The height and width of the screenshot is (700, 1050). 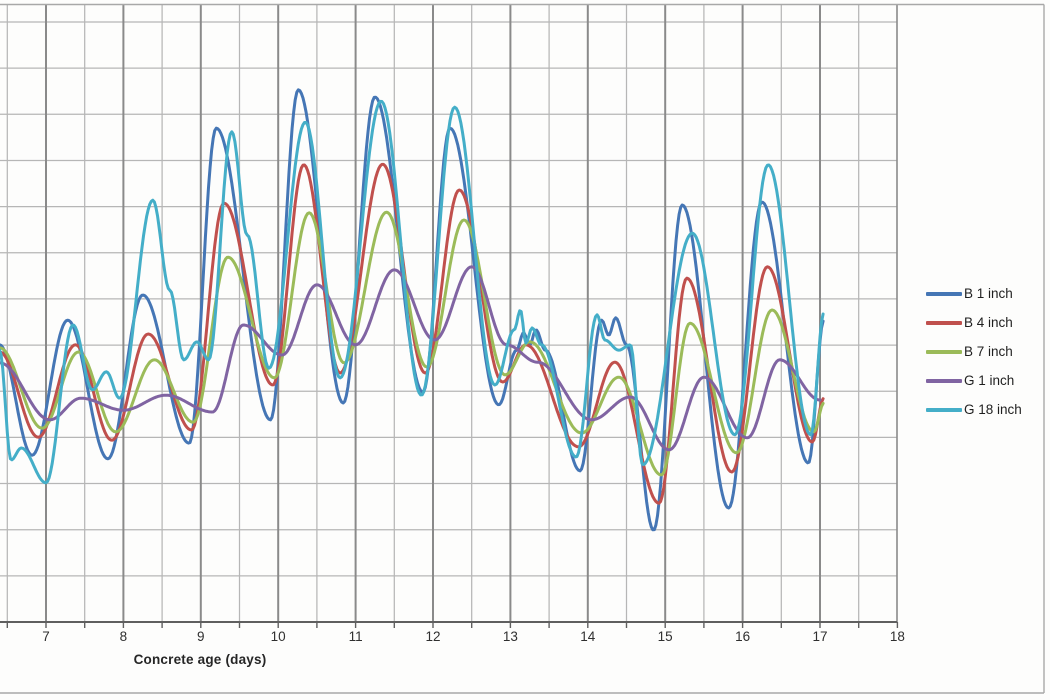 I want to click on x-tick-label: 7, so click(x=46, y=636).